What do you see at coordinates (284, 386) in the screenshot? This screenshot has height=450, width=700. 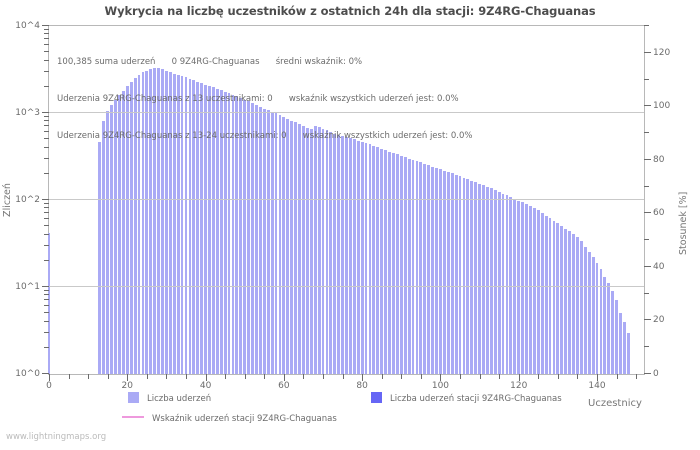 I see `x-axis-tick-label: 60` at bounding box center [284, 386].